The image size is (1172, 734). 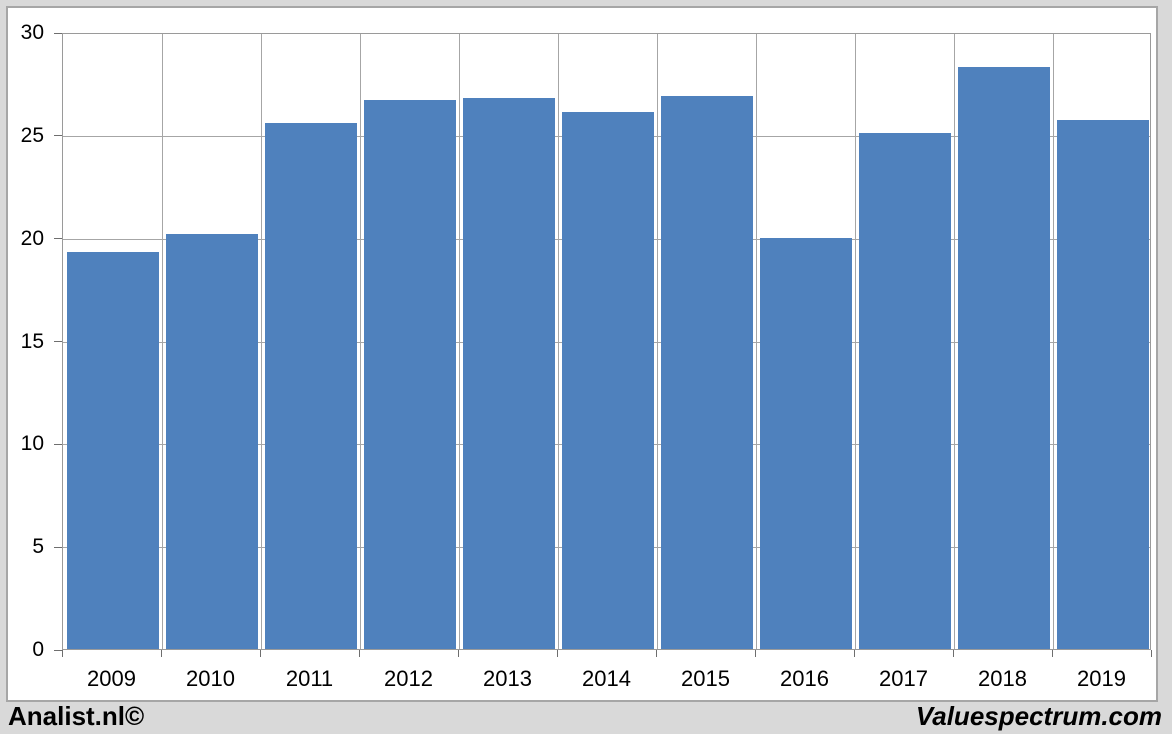 I want to click on bar-2015, so click(x=706, y=372).